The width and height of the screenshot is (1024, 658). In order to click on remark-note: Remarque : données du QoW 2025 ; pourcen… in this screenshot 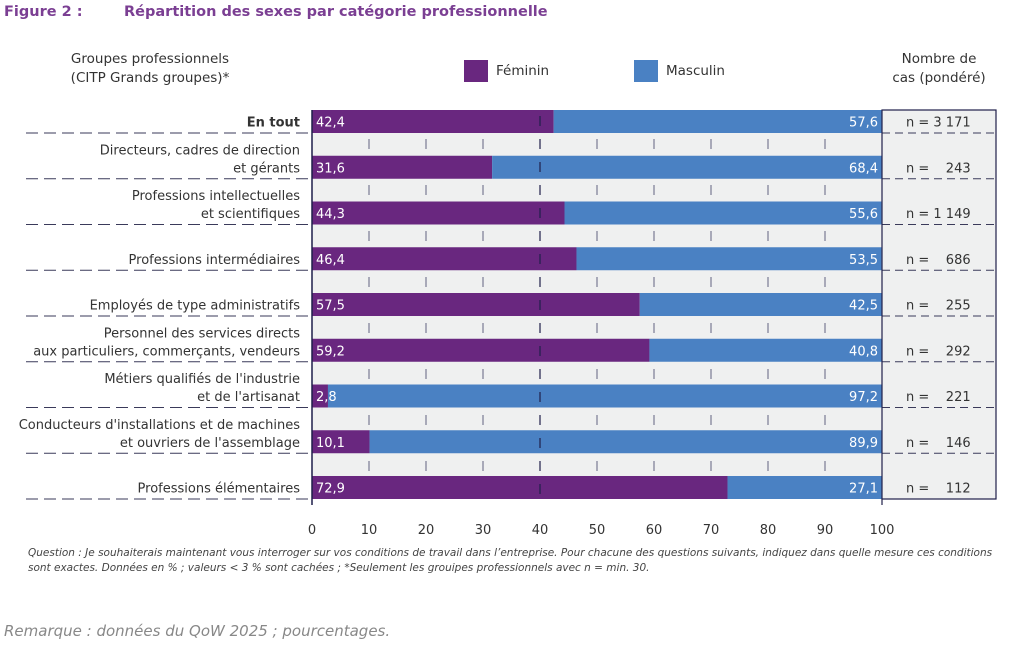, I will do `click(197, 631)`.